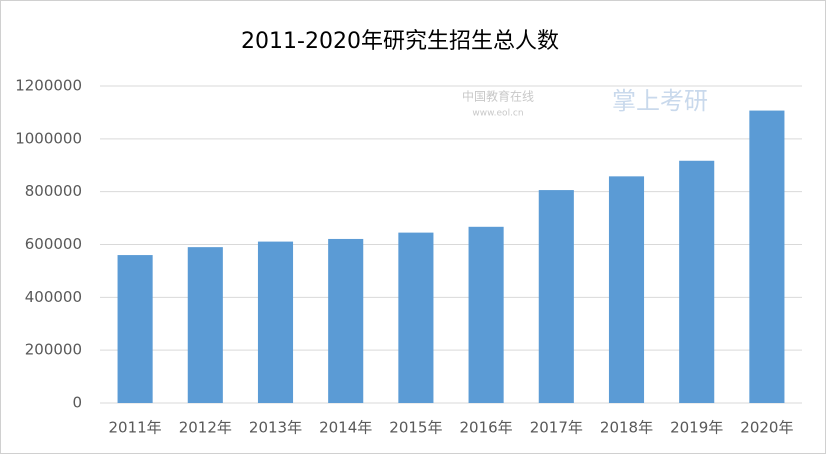 The width and height of the screenshot is (826, 454). Describe the element at coordinates (48, 86) in the screenshot. I see `y-tick-label: 1200000` at that location.